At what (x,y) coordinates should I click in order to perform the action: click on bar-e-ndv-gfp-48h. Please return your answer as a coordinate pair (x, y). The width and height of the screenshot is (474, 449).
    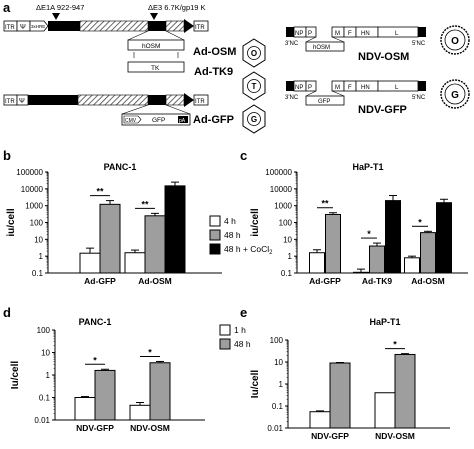
    Looking at the image, I should click on (340, 395).